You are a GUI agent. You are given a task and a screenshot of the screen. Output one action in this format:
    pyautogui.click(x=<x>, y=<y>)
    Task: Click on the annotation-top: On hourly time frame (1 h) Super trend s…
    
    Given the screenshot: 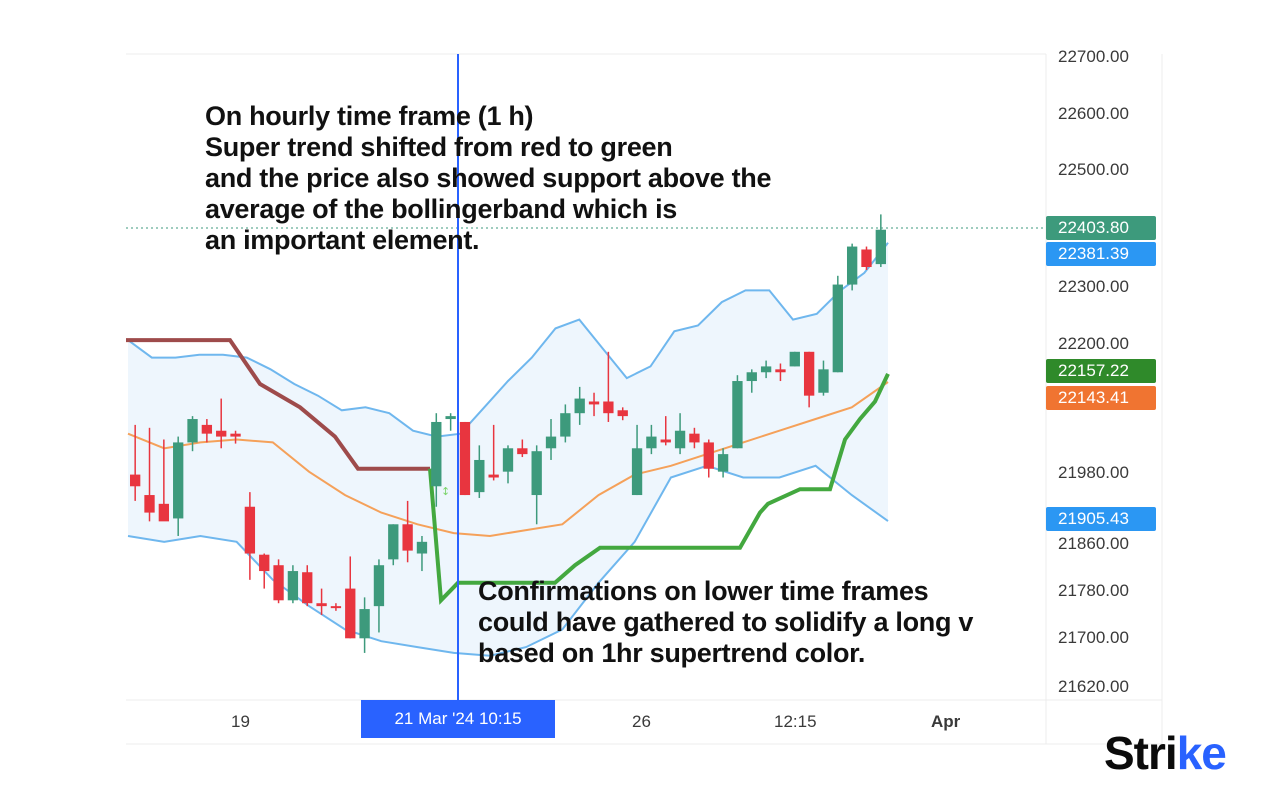 What is the action you would take?
    pyautogui.click(x=488, y=178)
    